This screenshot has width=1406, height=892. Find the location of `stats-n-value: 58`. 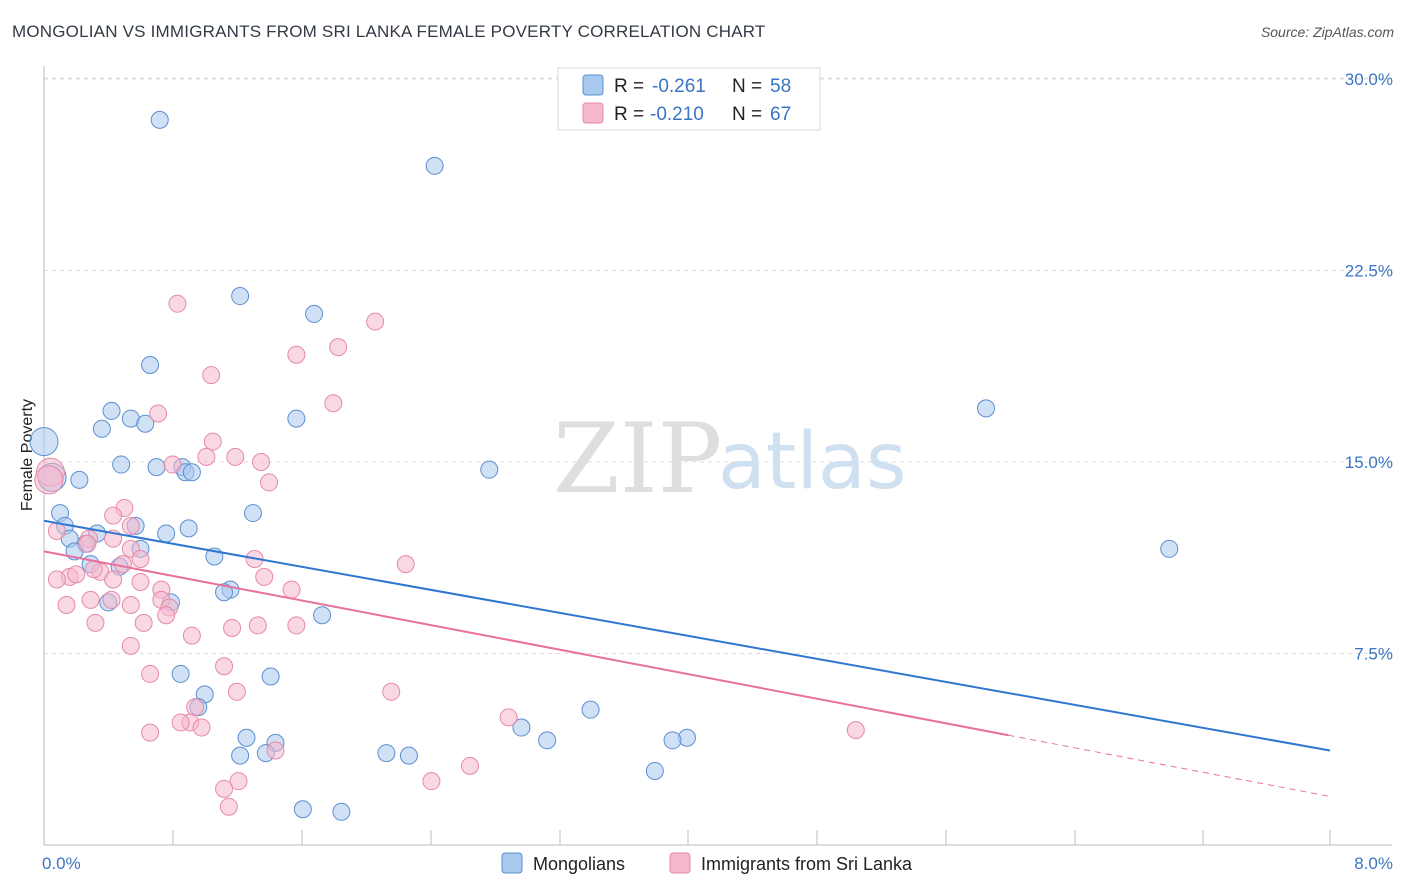

stats-n-value: 58 is located at coordinates (780, 86).